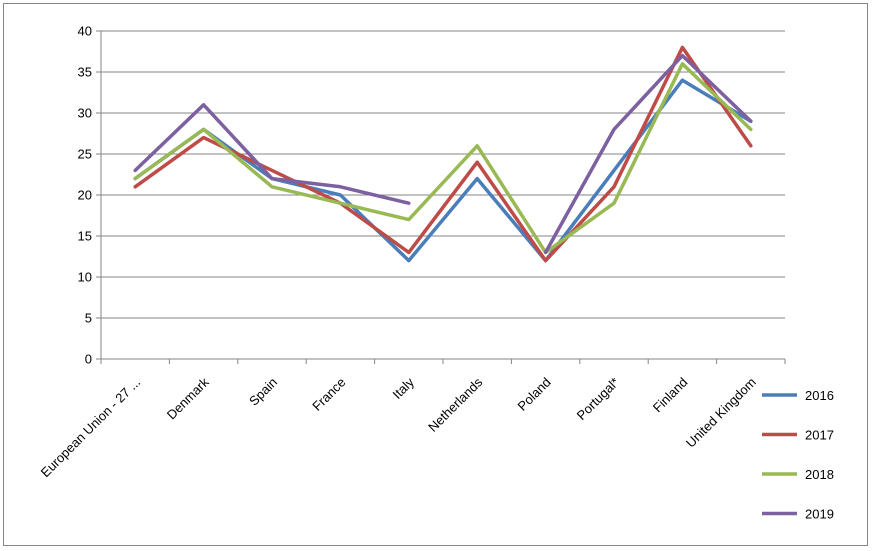  Describe the element at coordinates (328, 394) in the screenshot. I see `x-tick-label: France` at that location.